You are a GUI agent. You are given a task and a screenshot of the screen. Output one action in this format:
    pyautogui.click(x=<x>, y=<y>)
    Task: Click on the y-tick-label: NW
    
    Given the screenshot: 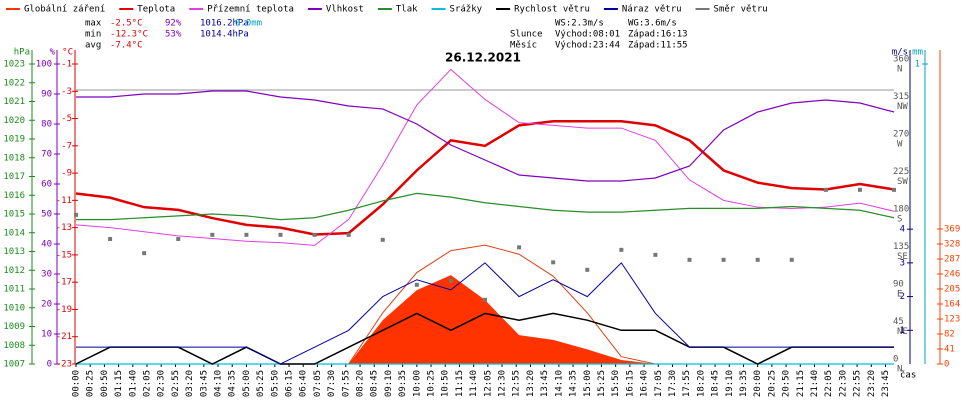 What is the action you would take?
    pyautogui.click(x=902, y=107)
    